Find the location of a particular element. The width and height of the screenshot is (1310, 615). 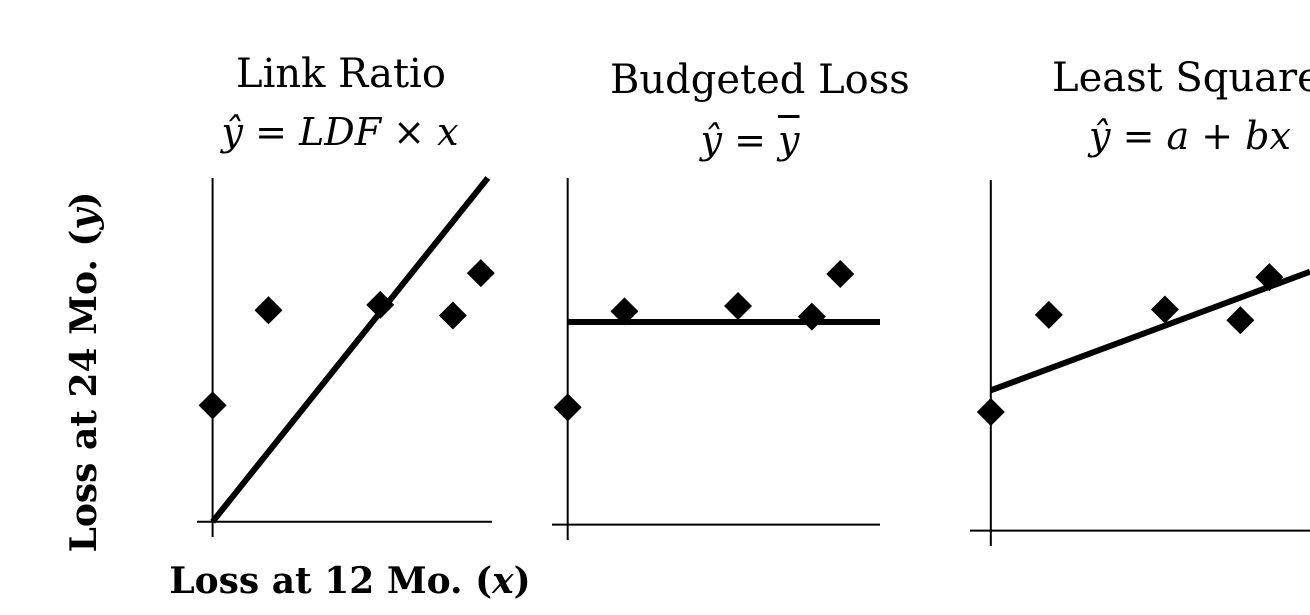

x-axis-label-var: x is located at coordinates (503, 581).